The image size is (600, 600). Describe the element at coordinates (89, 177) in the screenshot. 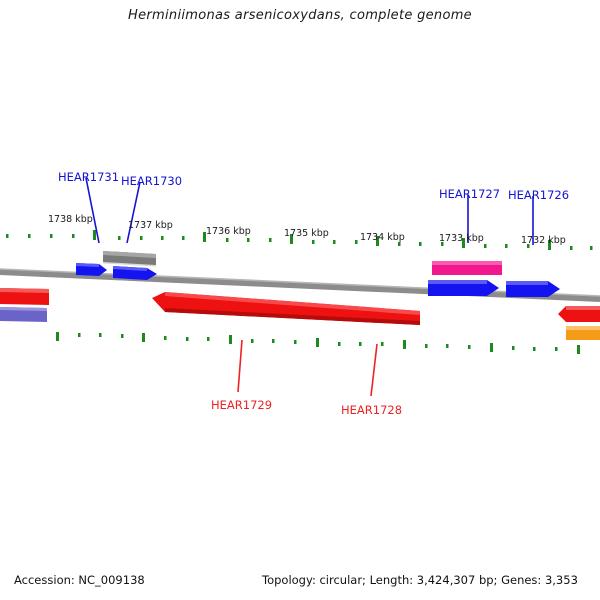

I see `gene-label-hear1731: HEAR1731` at that location.